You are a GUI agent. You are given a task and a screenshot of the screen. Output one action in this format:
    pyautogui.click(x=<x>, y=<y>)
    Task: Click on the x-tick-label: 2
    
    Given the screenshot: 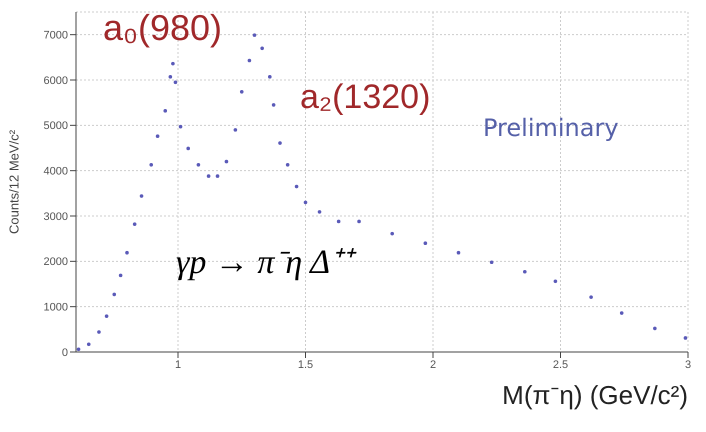 What is the action you would take?
    pyautogui.click(x=433, y=364)
    